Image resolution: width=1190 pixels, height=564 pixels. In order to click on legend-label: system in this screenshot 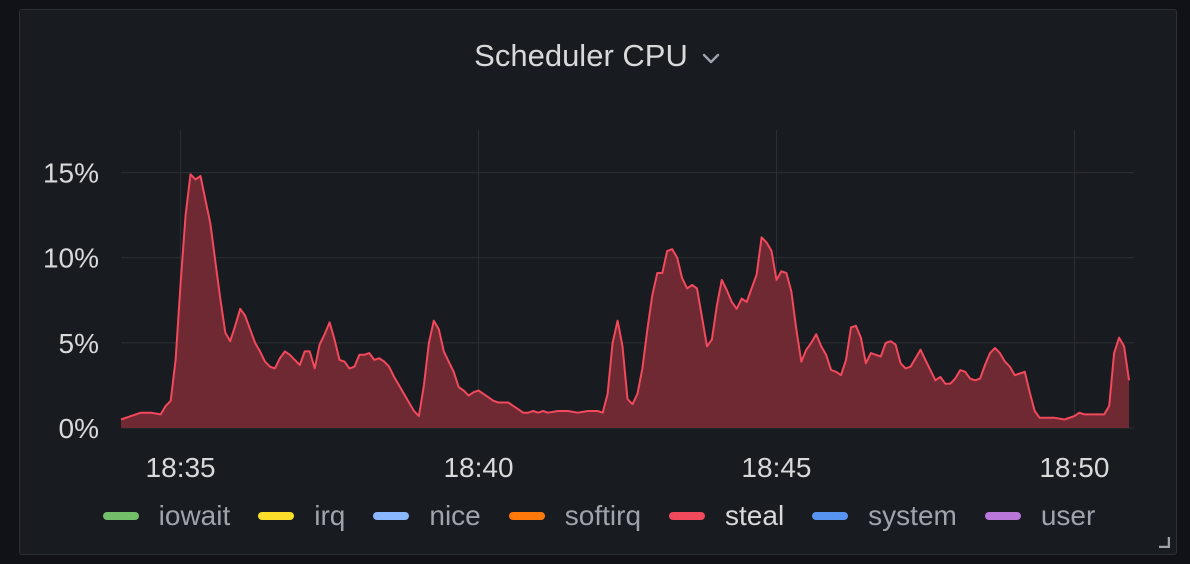, I will do `click(912, 515)`.